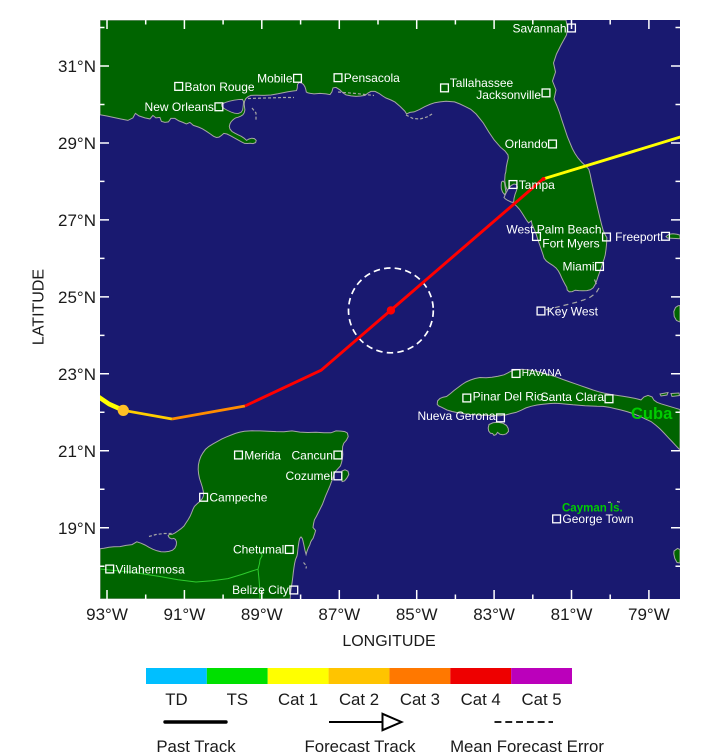 The image size is (720, 756). I want to click on svg-text: Key West, so click(573, 312).